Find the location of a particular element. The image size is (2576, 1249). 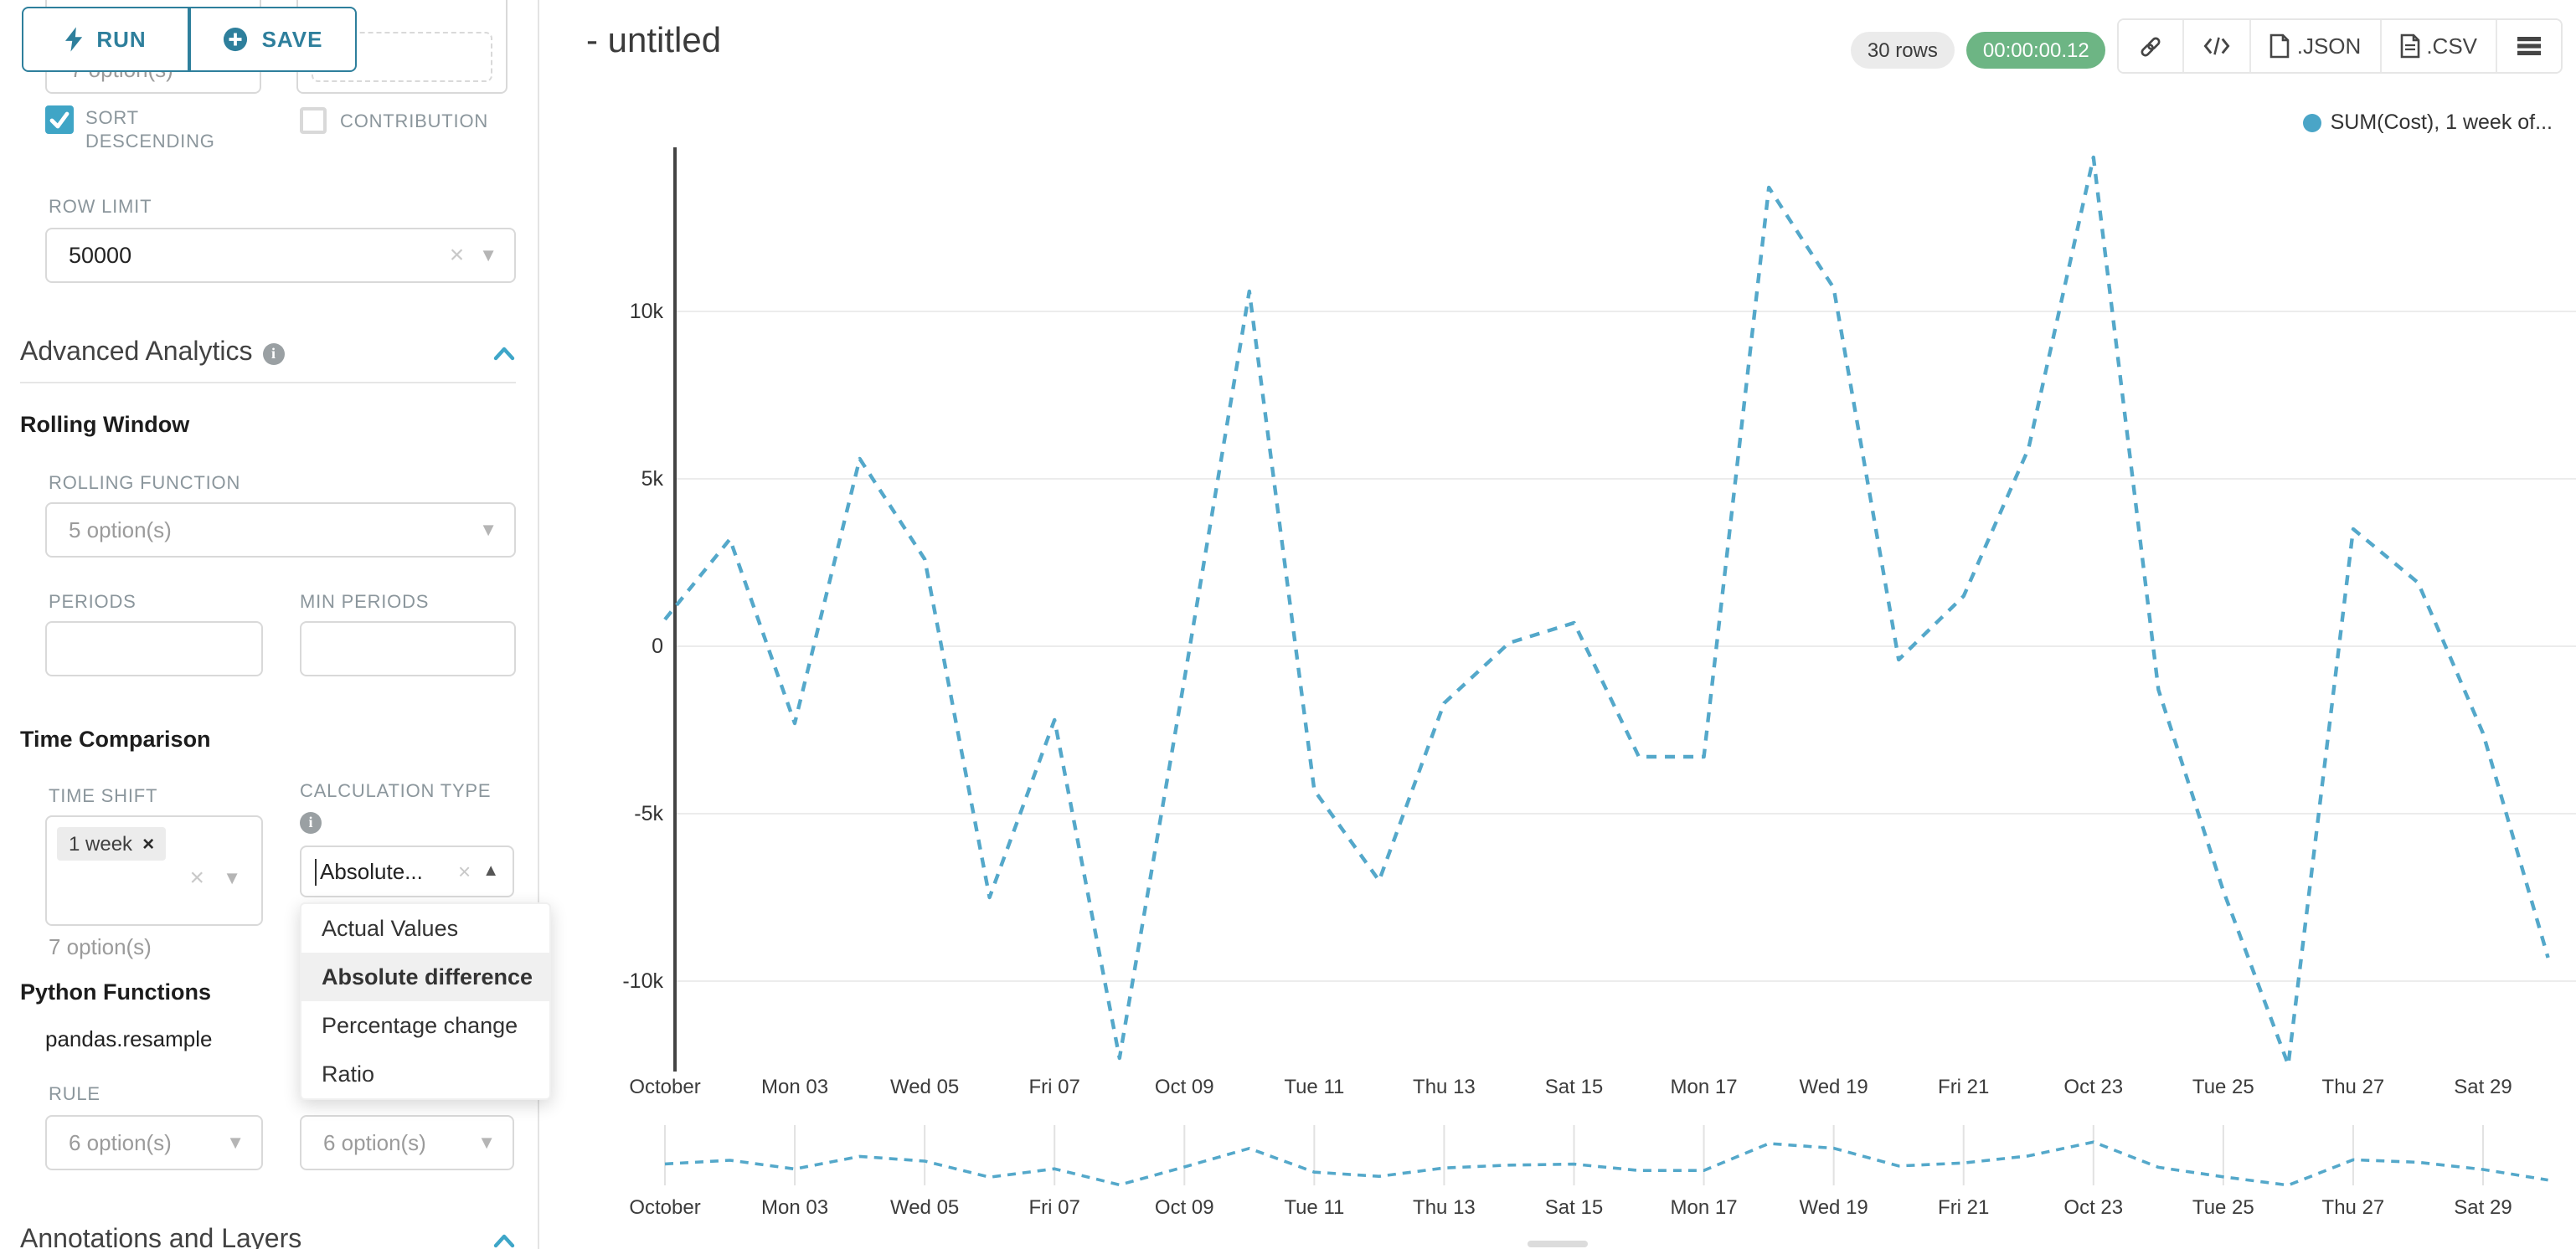

advanced-analytics-header: Advanced Analytics i is located at coordinates (268, 353).